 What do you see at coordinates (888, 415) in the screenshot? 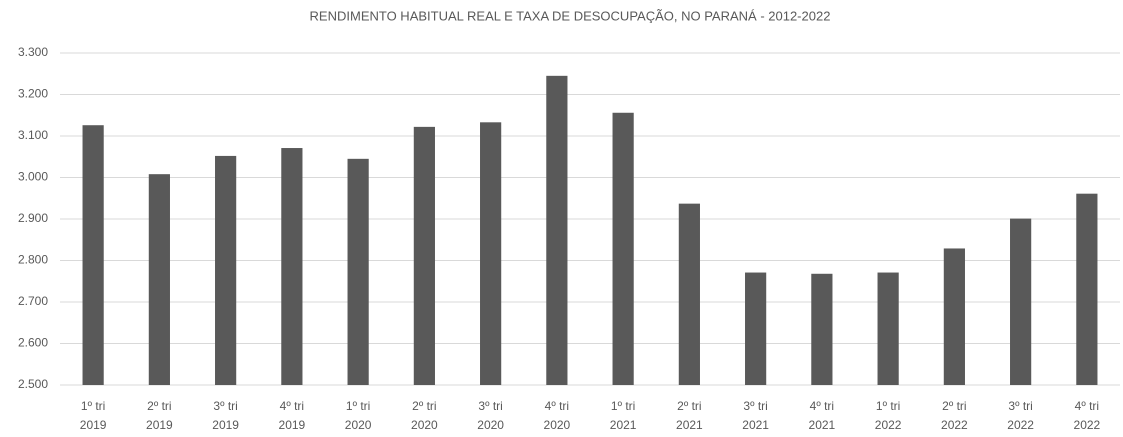
I see `x-tick-label: 1º tri 2022` at bounding box center [888, 415].